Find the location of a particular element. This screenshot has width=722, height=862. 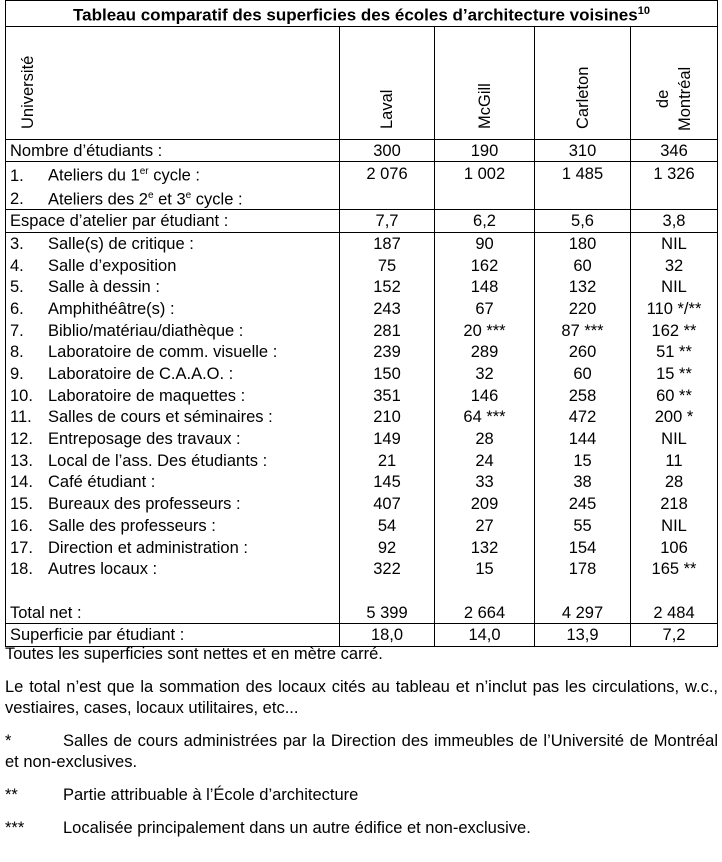

table-row: 14. Café étudiant :145 33 38 28 is located at coordinates (361, 482).